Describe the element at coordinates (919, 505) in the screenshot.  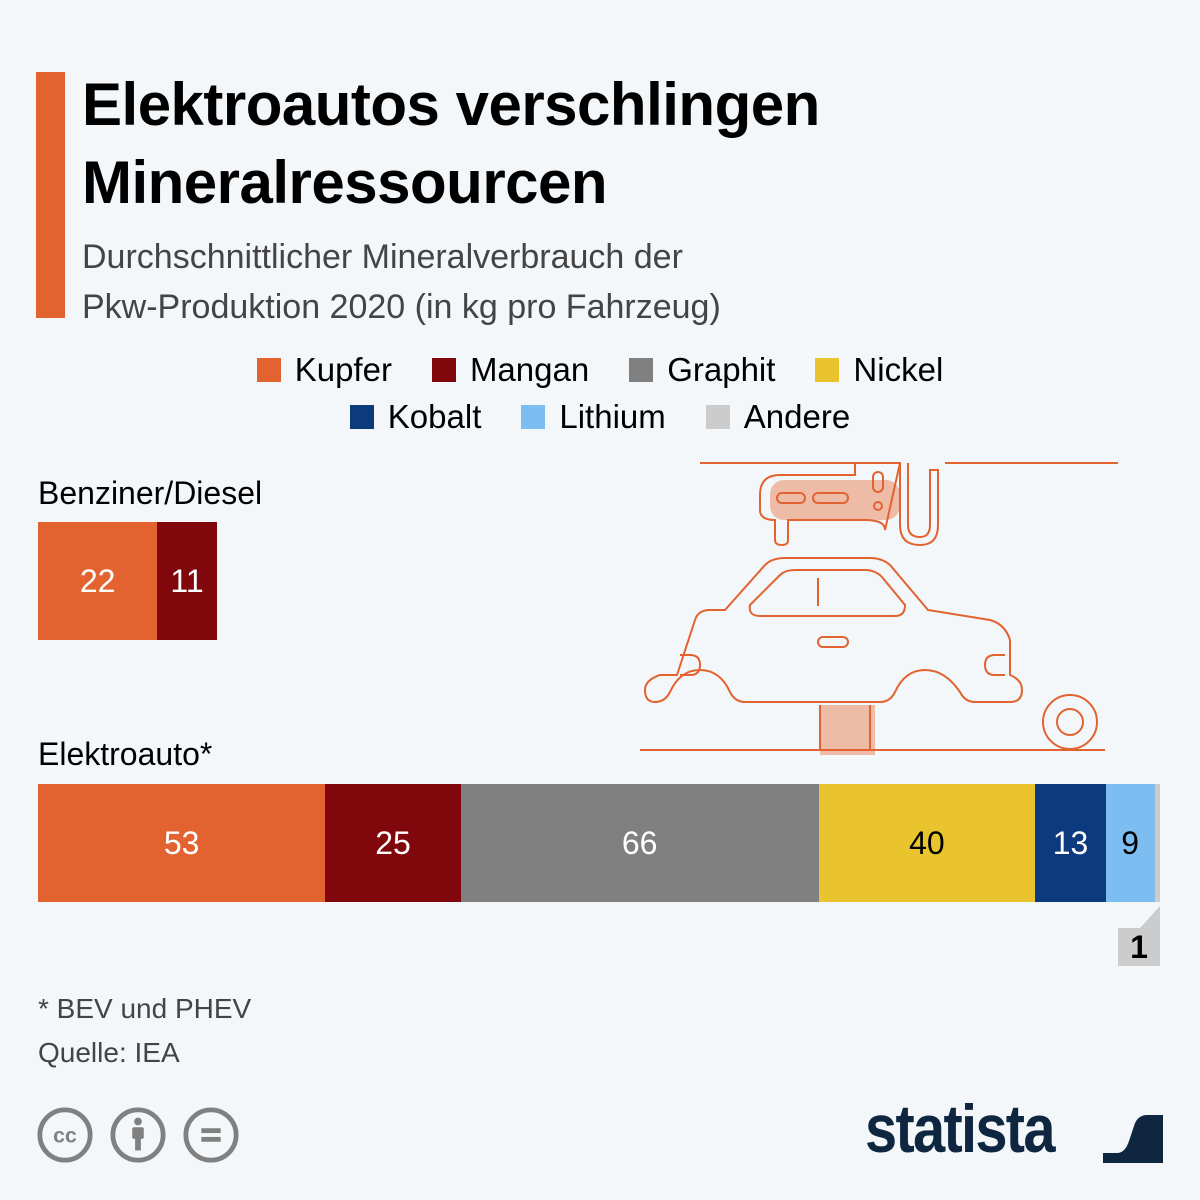
I see `robot-hook` at that location.